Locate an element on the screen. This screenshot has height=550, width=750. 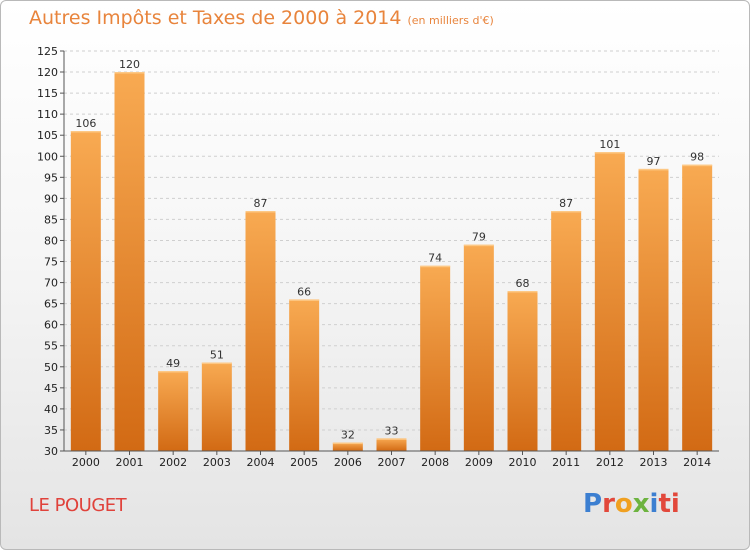
y-tick-label: 125 is located at coordinates (47, 51).